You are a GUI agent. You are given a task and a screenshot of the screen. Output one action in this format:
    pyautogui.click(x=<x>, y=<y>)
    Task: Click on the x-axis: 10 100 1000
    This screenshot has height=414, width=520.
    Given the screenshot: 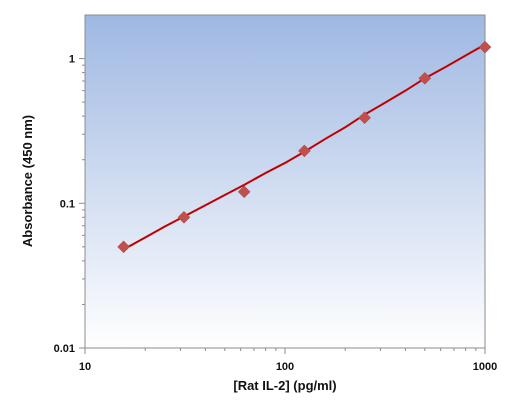 What is the action you would take?
    pyautogui.click(x=288, y=360)
    